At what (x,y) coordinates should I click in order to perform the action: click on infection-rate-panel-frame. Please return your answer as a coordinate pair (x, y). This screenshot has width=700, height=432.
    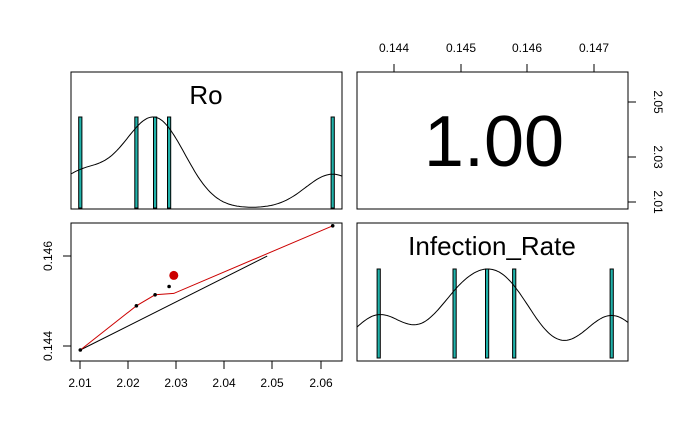
    Looking at the image, I should click on (492, 292).